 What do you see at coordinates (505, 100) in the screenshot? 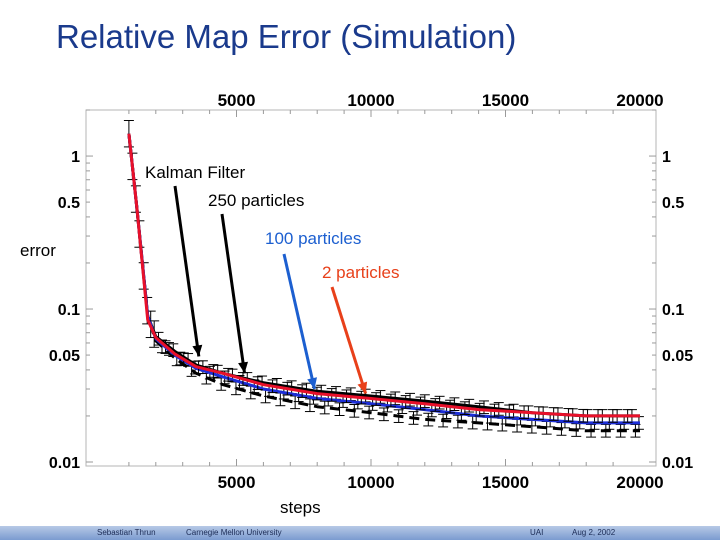
I see `x-tick-label-top: 15000` at bounding box center [505, 100].